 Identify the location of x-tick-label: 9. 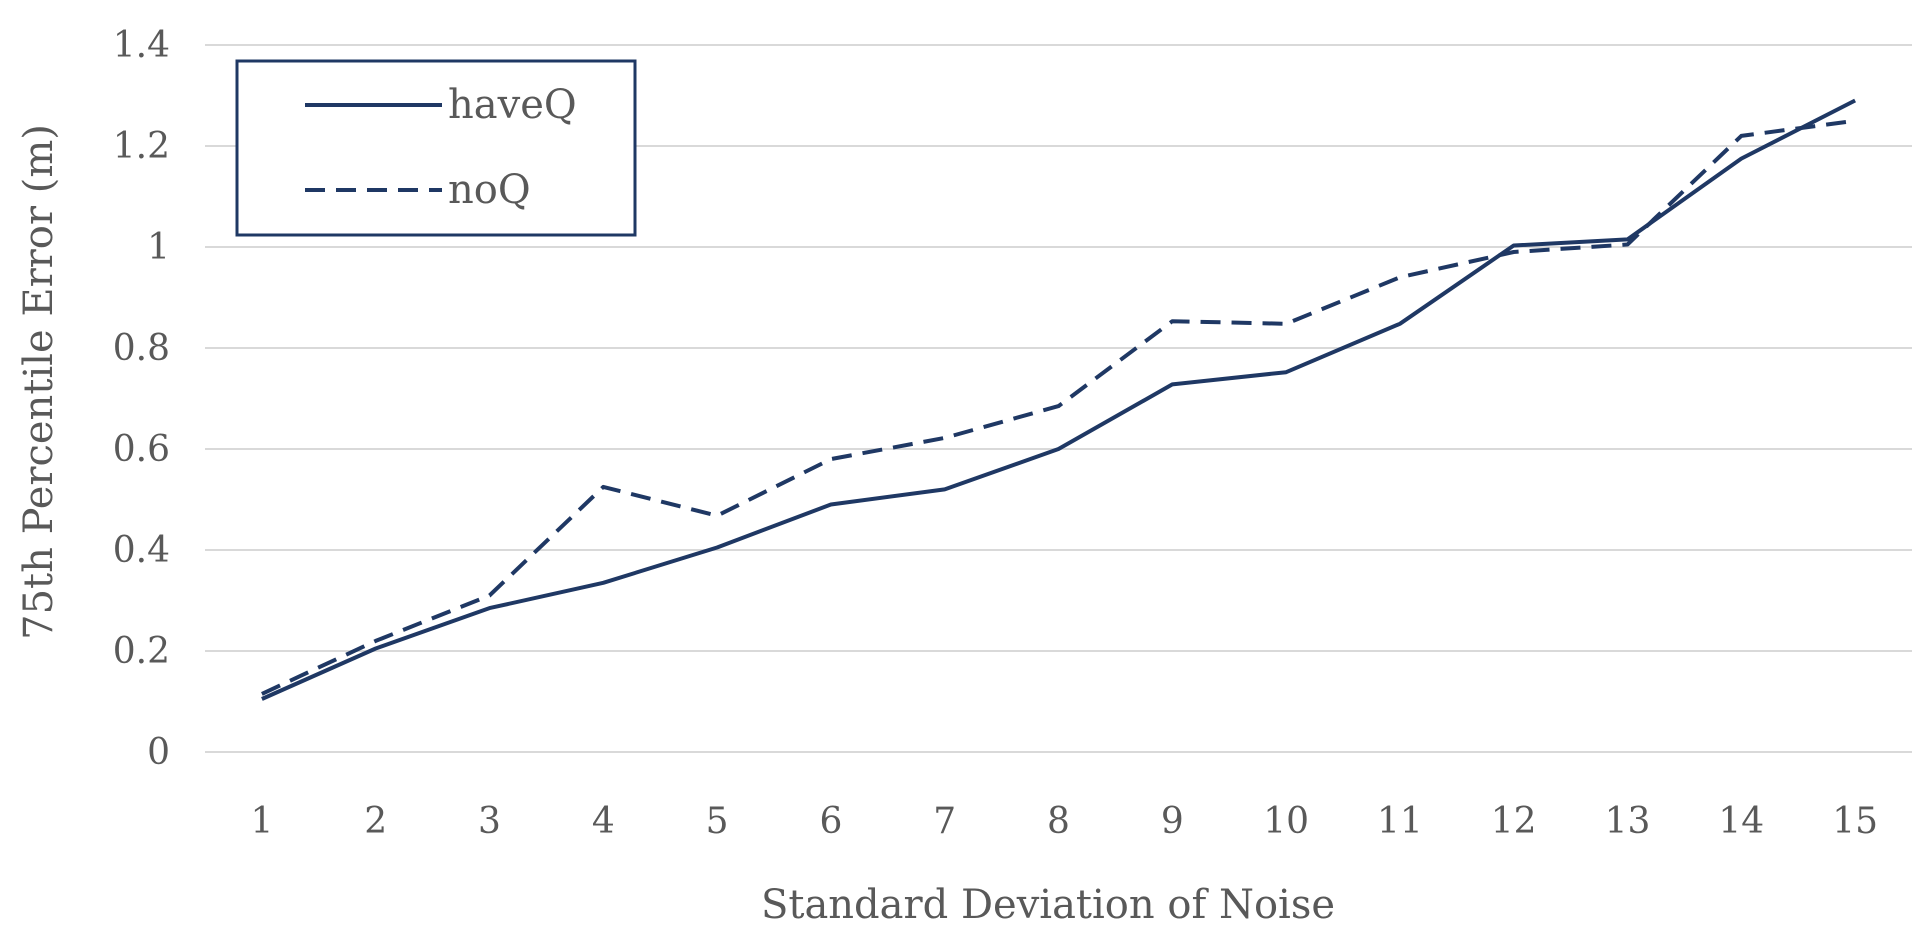
(1172, 821).